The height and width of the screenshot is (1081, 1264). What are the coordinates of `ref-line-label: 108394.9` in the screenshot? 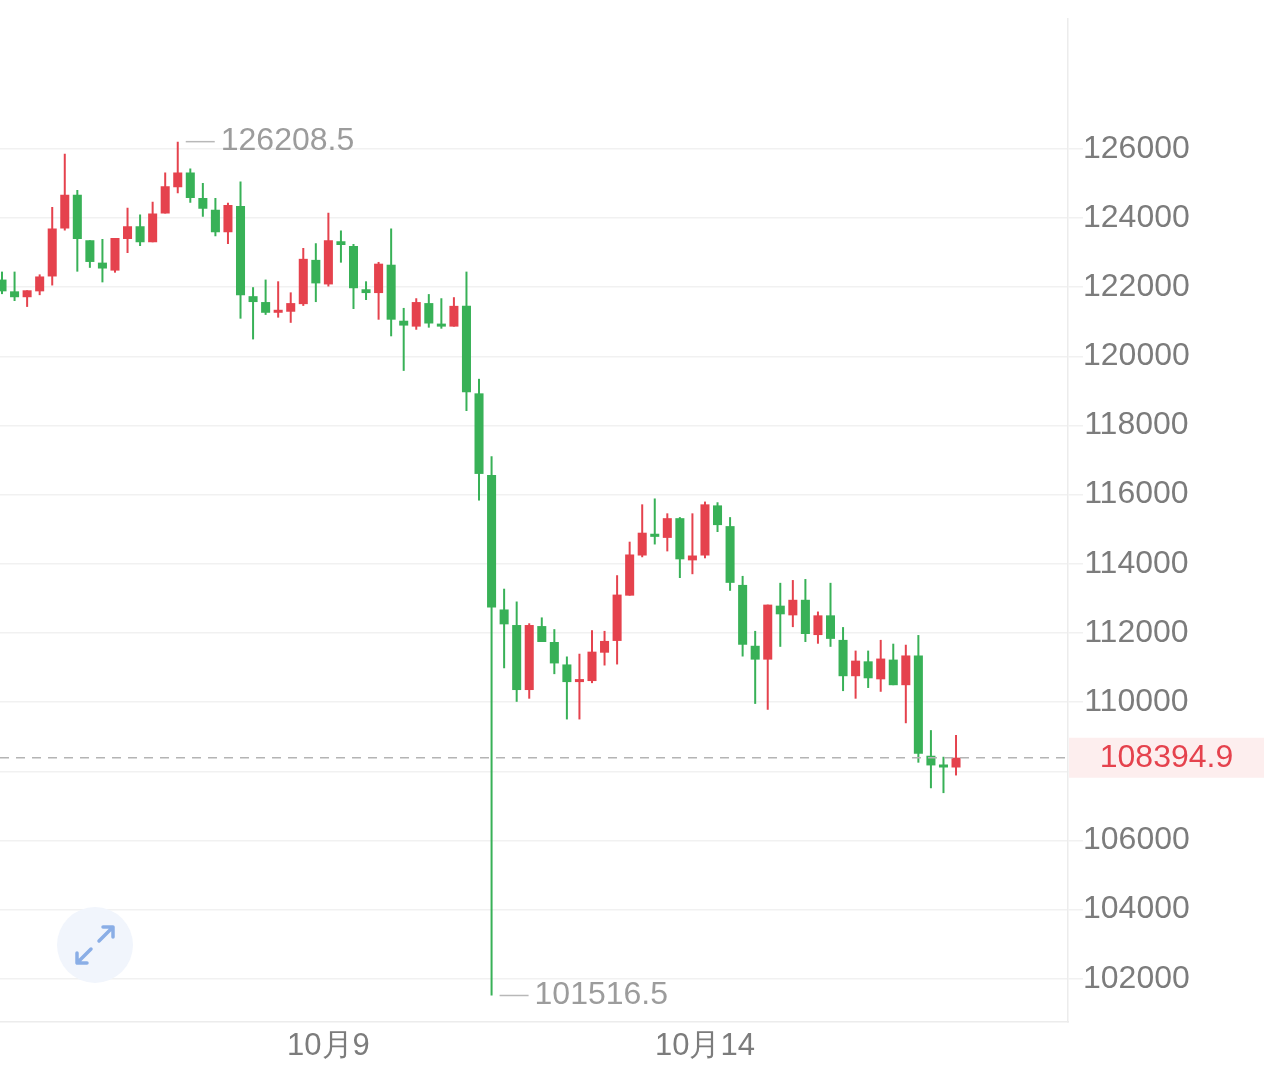 It's located at (1166, 756).